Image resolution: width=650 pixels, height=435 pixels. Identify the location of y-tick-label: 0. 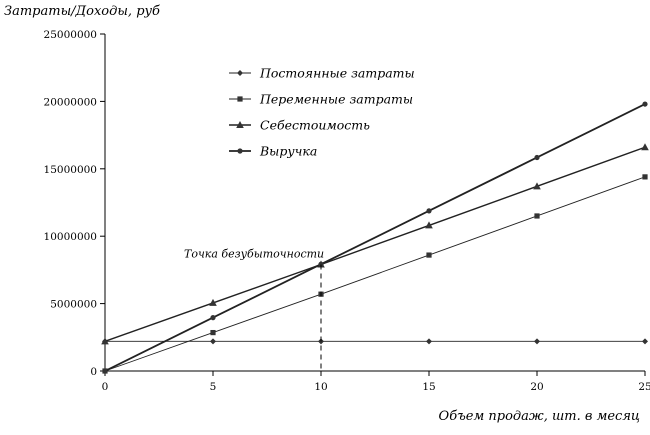
(93, 372).